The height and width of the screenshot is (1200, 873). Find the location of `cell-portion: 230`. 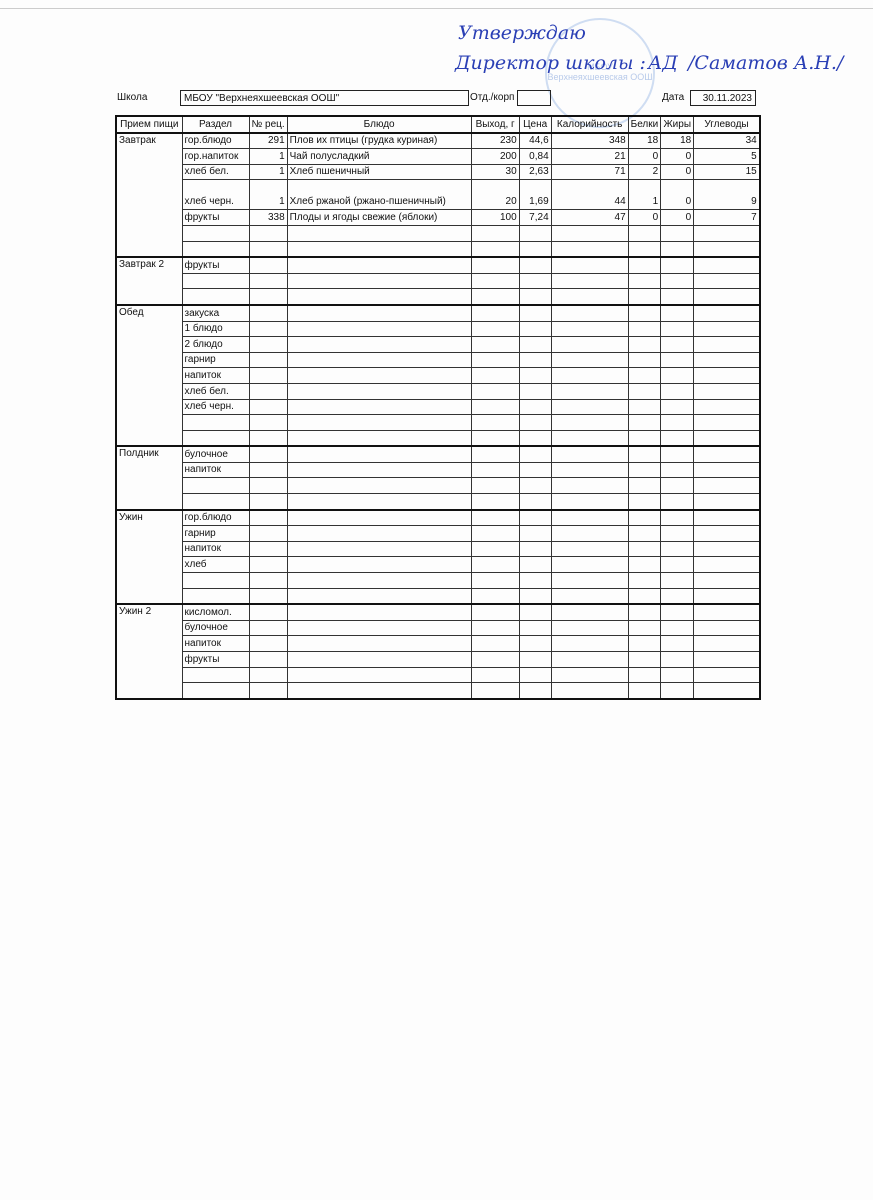

cell-portion: 230 is located at coordinates (495, 140).